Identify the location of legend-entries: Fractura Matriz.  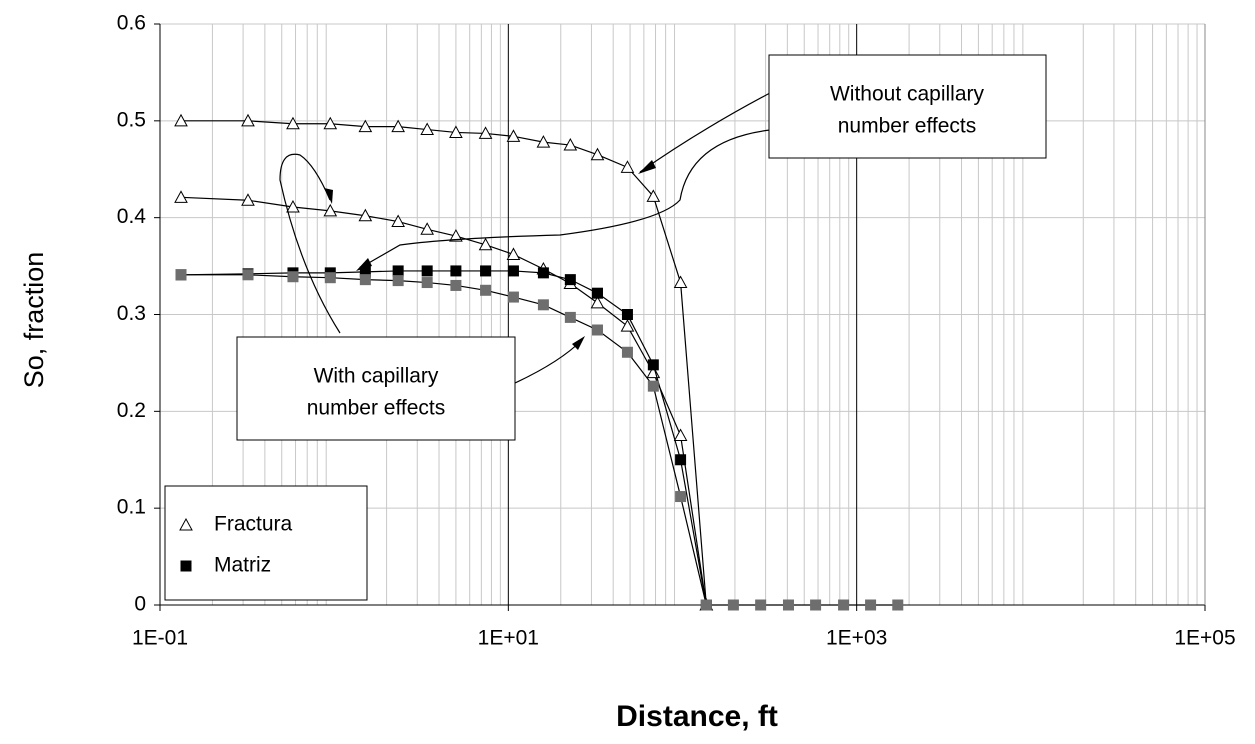
(236, 545).